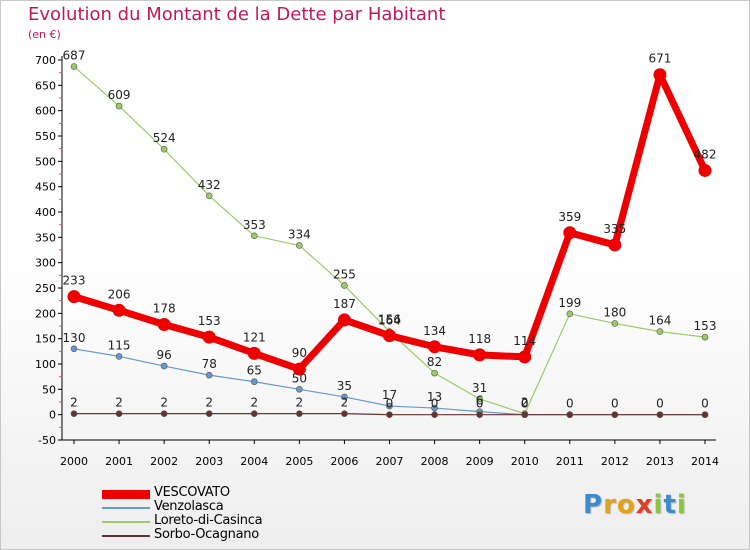 The height and width of the screenshot is (550, 750). I want to click on x-tick-label: 2004, so click(254, 461).